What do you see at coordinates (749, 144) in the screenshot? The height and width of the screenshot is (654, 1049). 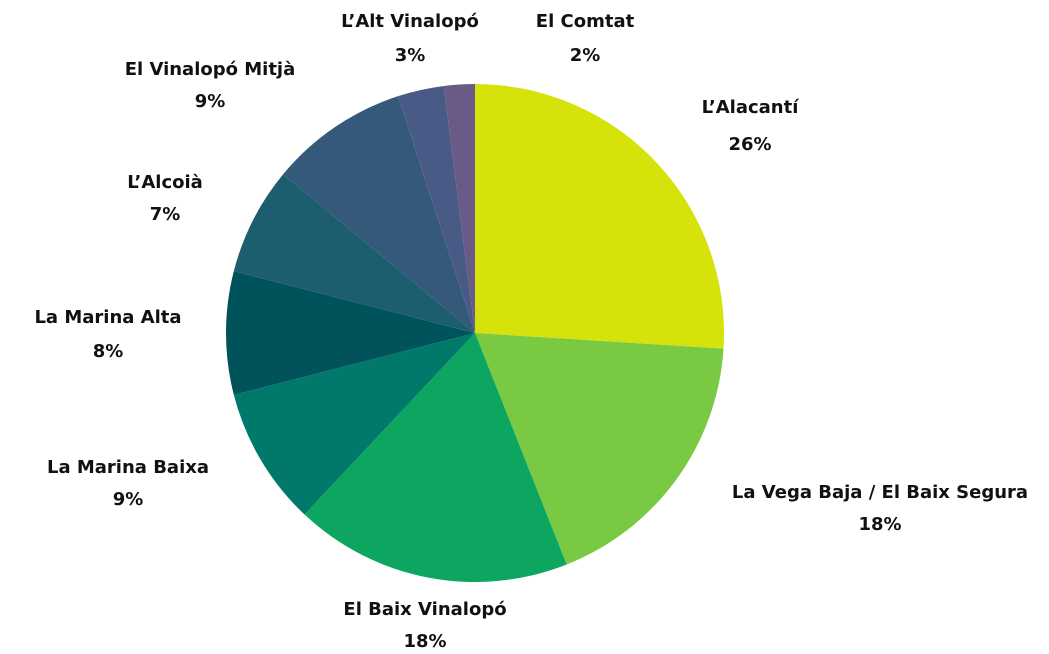 I see `slice-value-label: 26%` at bounding box center [749, 144].